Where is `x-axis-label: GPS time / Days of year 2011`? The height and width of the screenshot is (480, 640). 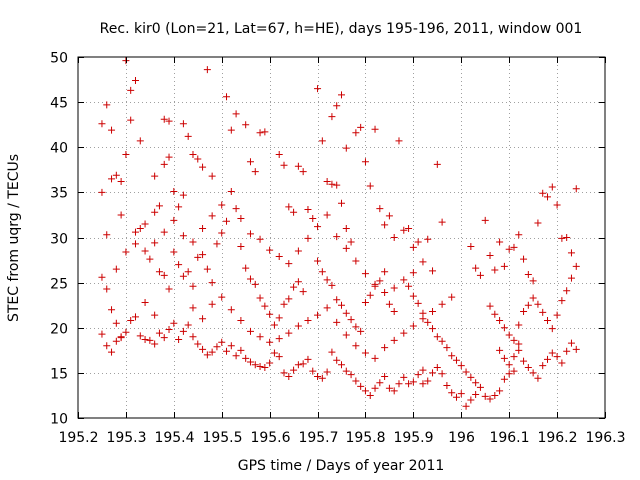 x-axis-label: GPS time / Days of year 2011 is located at coordinates (341, 466).